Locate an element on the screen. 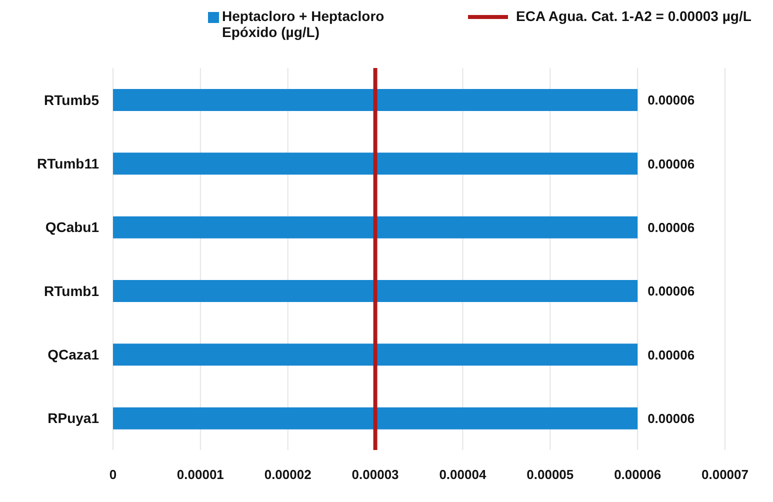 The height and width of the screenshot is (502, 773). legend-label: Heptacloro + Heptacloro Epóxido (µg/L) is located at coordinates (304, 24).